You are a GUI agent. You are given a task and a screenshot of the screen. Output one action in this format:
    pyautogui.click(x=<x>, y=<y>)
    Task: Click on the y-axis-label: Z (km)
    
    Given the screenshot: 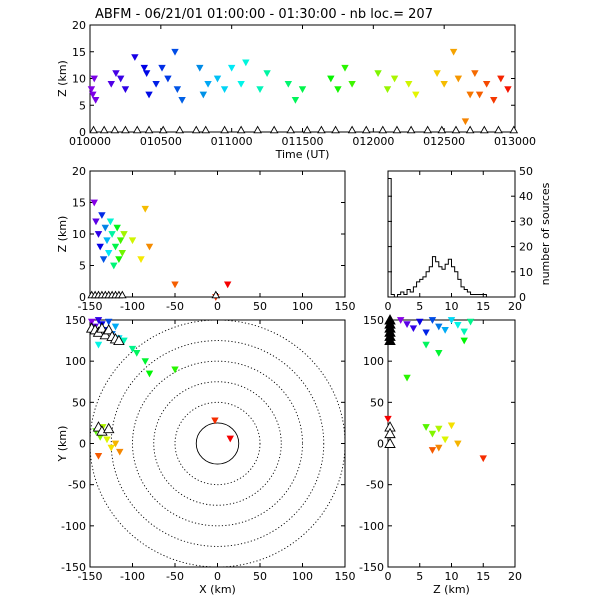 What is the action you would take?
    pyautogui.click(x=62, y=234)
    